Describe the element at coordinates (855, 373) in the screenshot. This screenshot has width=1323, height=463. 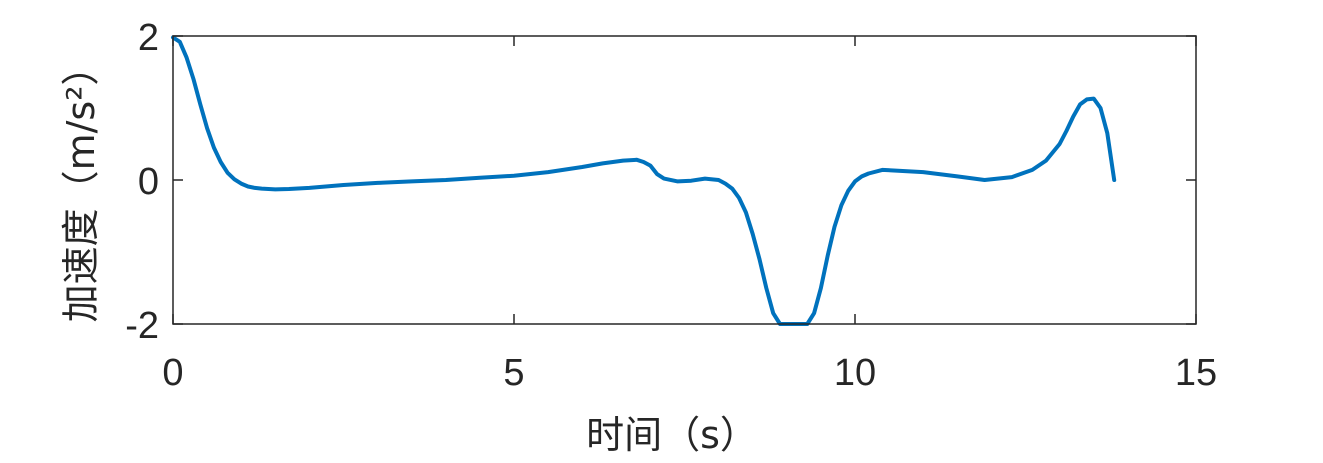
I see `x-tick-label: 10` at that location.